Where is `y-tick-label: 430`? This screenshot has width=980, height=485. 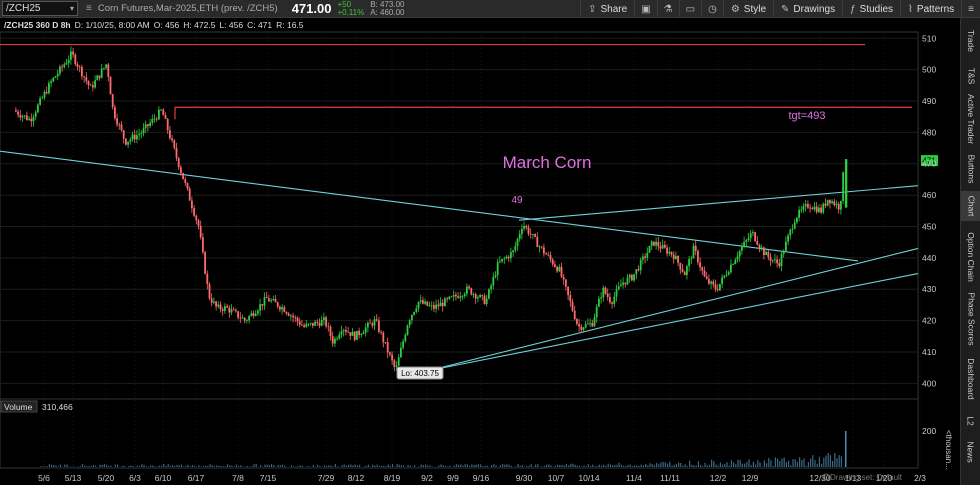
y-tick-label: 430 is located at coordinates (929, 289).